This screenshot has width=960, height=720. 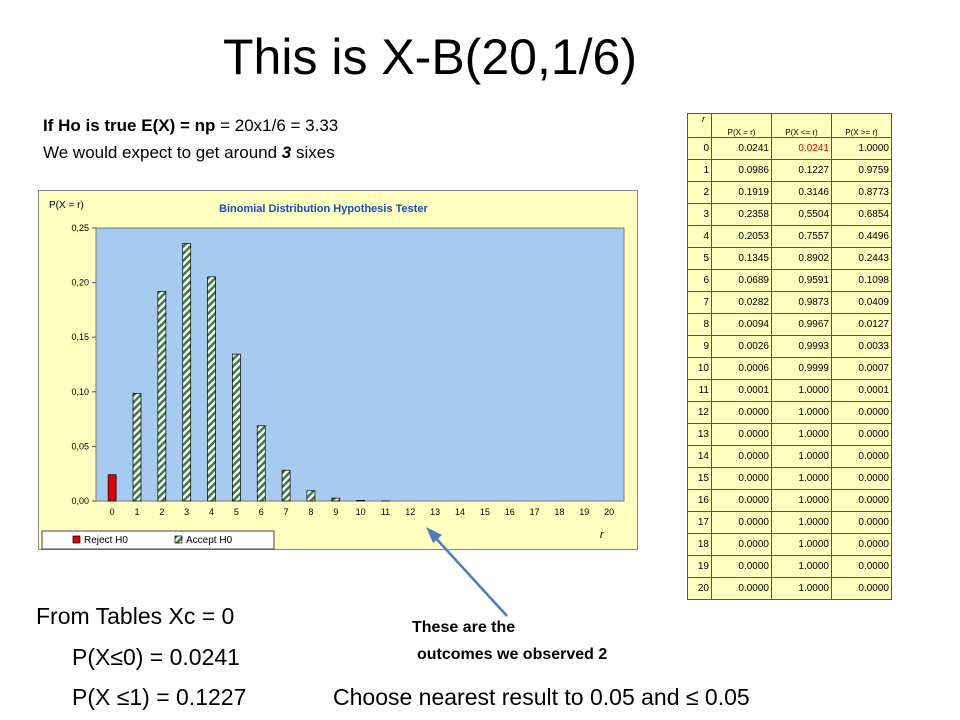 I want to click on table-cell: 20, so click(x=699, y=588).